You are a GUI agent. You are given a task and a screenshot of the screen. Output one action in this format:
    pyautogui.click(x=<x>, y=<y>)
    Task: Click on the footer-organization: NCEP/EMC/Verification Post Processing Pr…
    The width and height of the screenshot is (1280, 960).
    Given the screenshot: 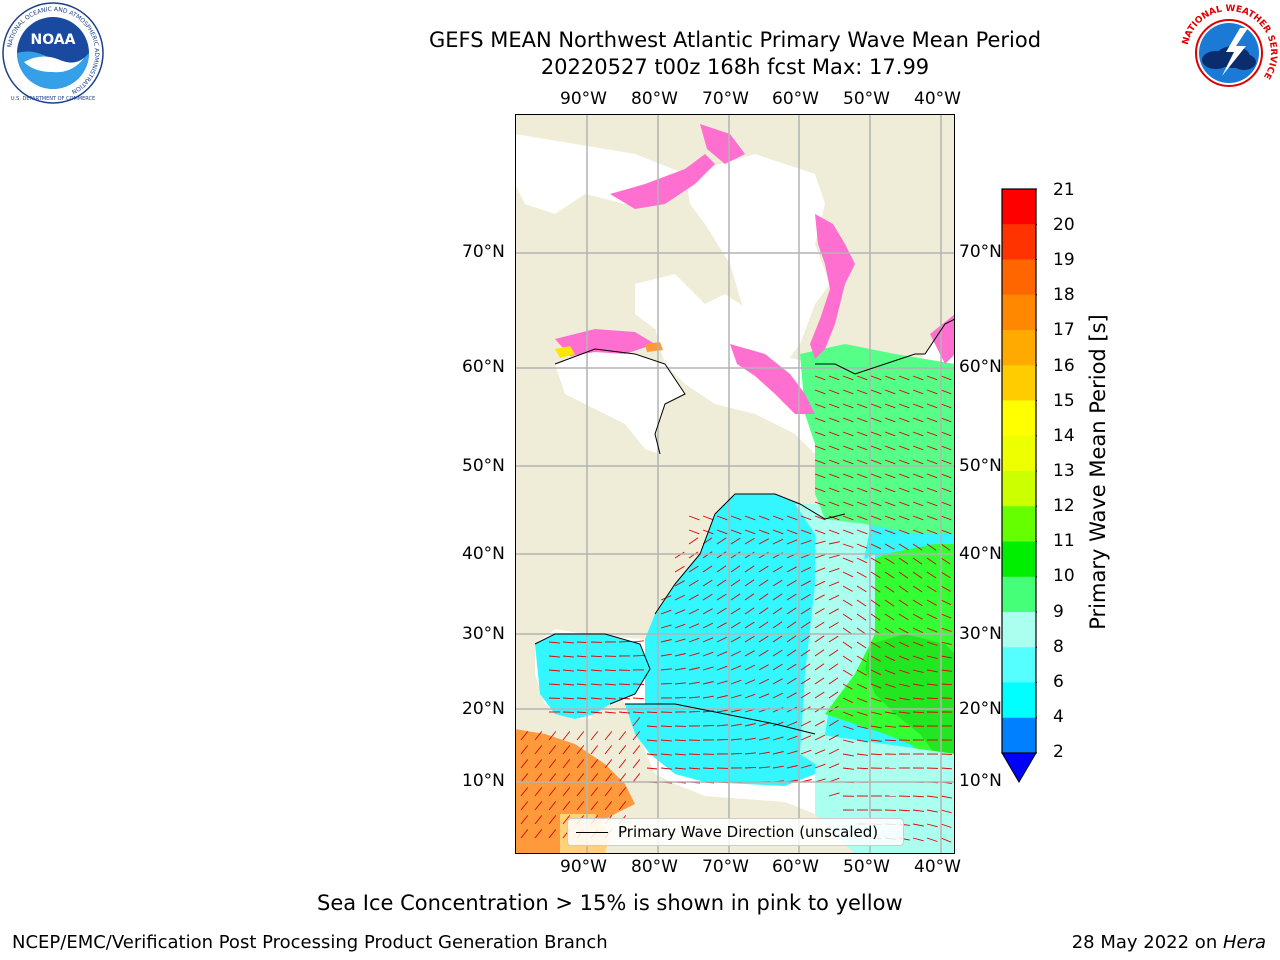 What is the action you would take?
    pyautogui.click(x=310, y=942)
    